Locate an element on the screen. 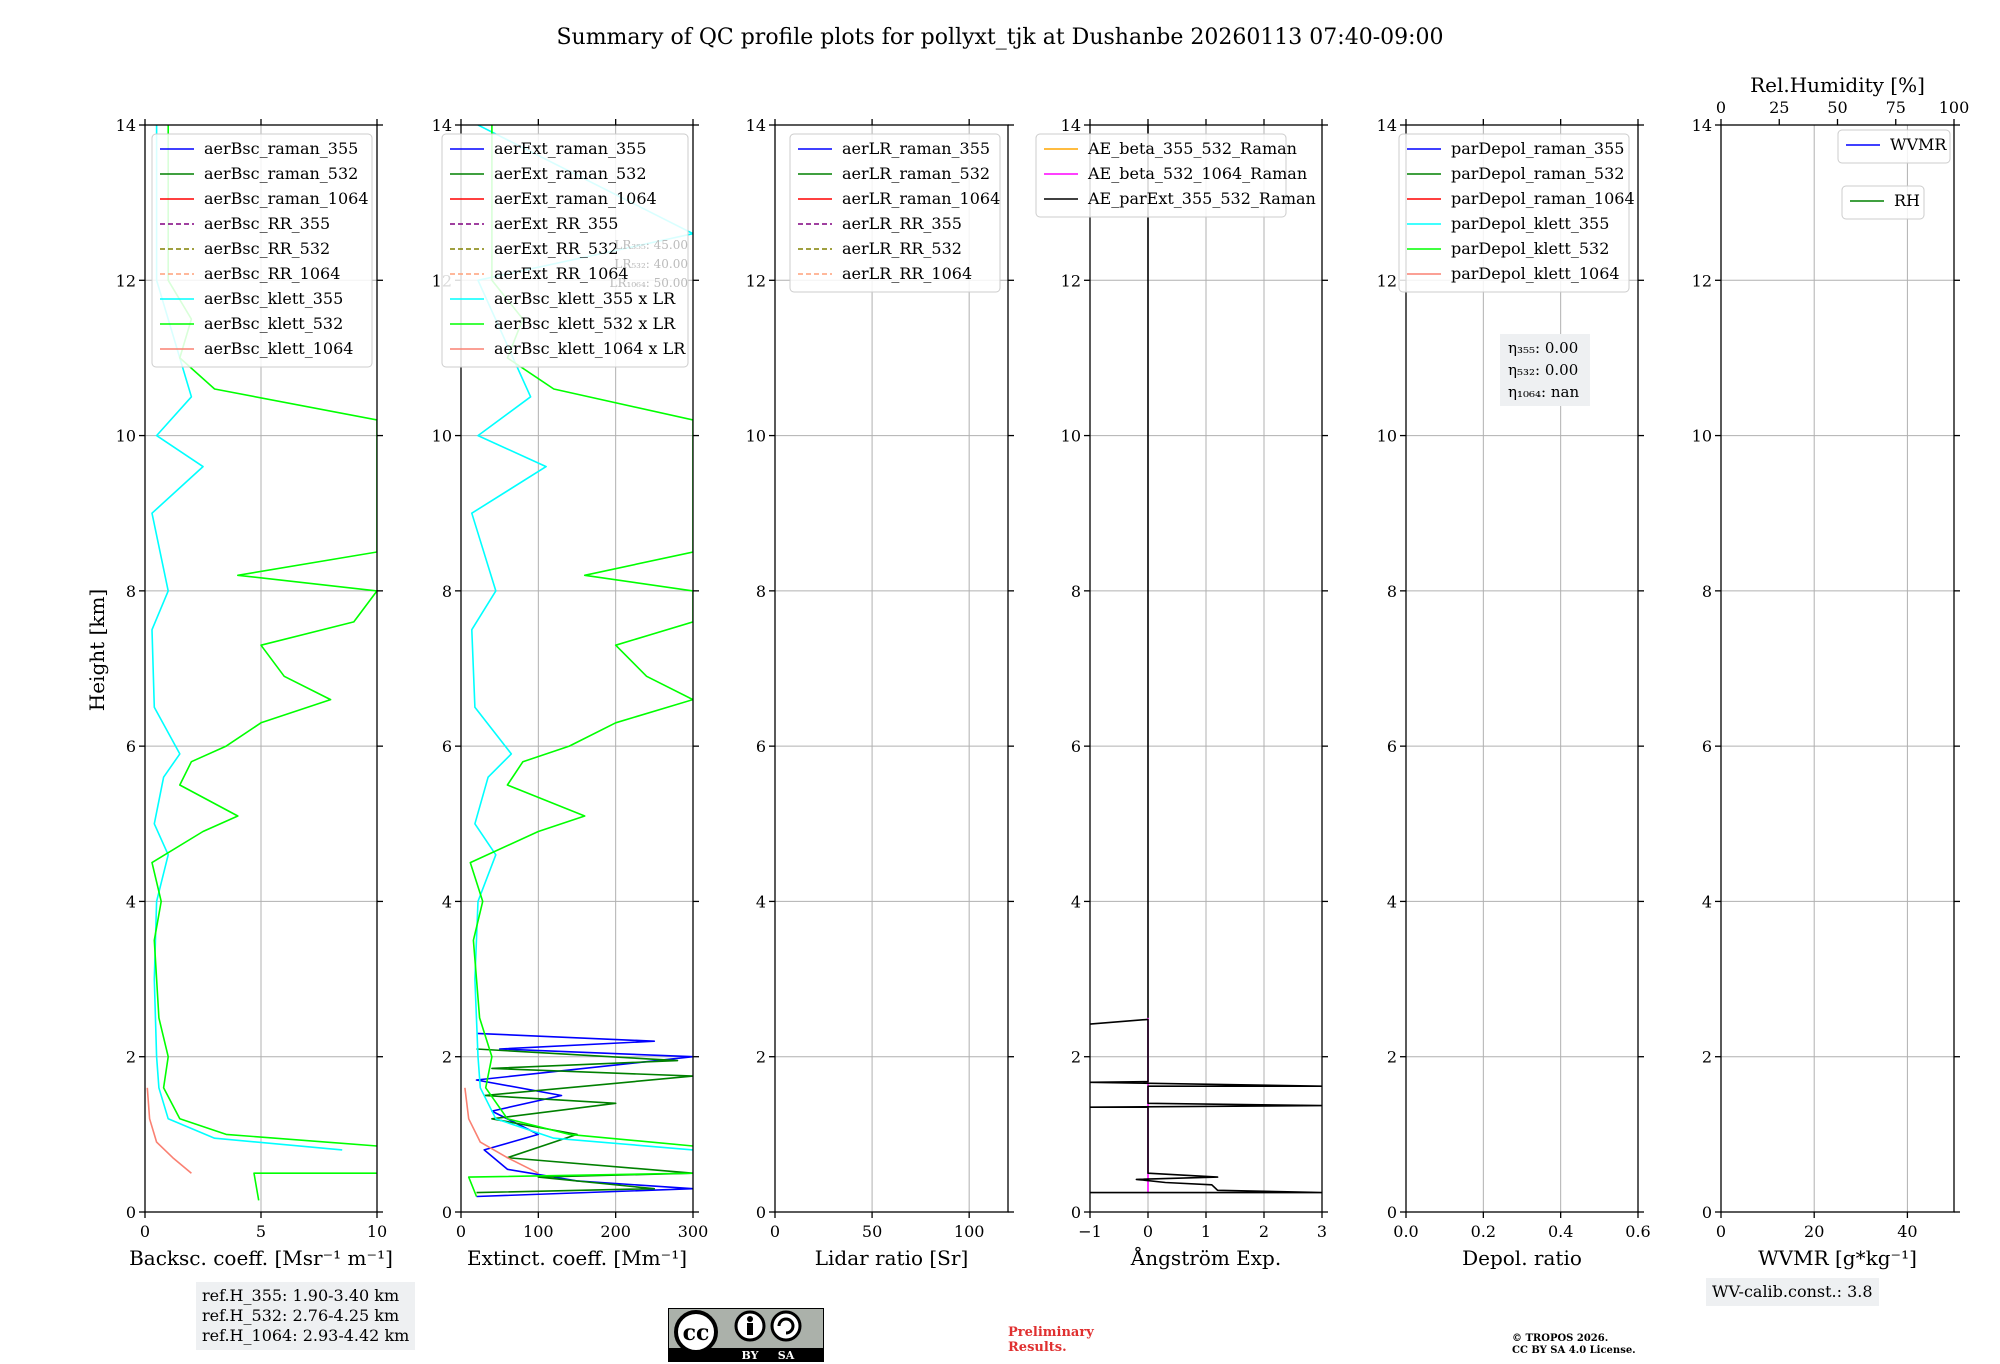 This screenshot has height=1364, width=2000. x-tick-label: 0.2 is located at coordinates (1483, 1231).